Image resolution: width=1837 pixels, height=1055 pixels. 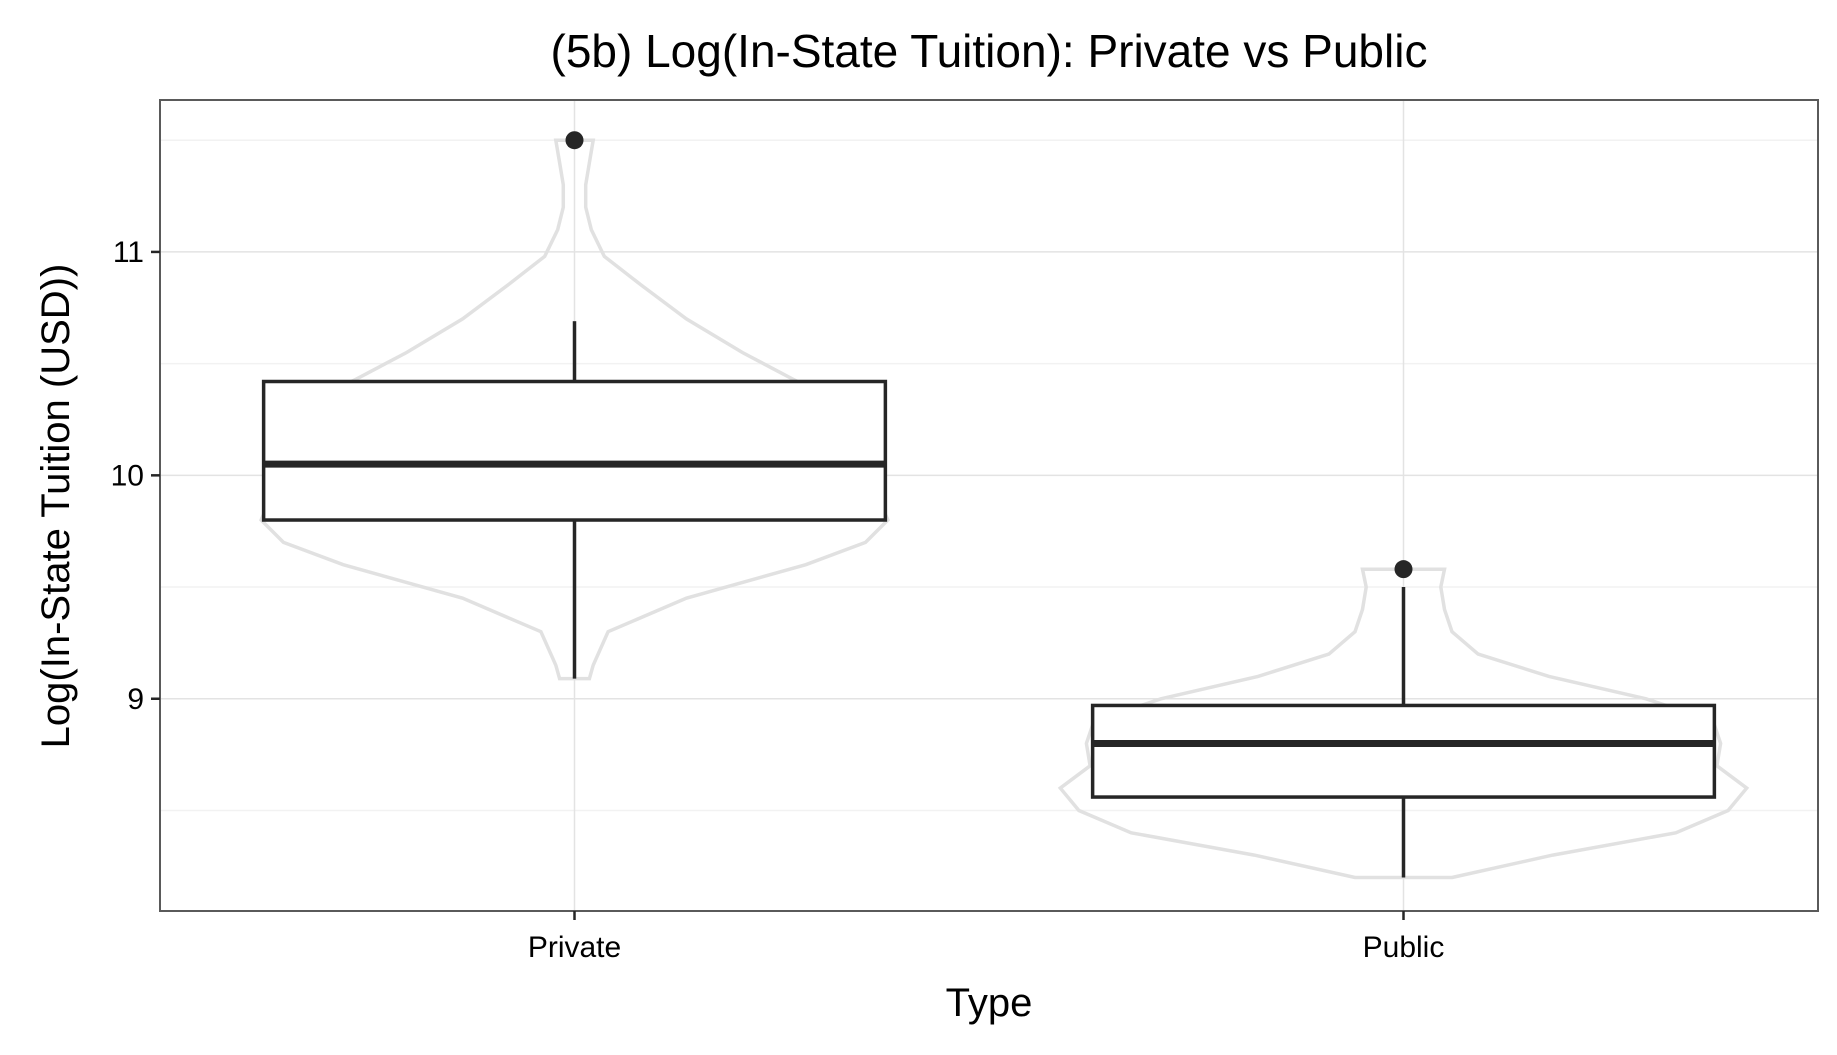 What do you see at coordinates (989, 1003) in the screenshot?
I see `x-axis-title: Type` at bounding box center [989, 1003].